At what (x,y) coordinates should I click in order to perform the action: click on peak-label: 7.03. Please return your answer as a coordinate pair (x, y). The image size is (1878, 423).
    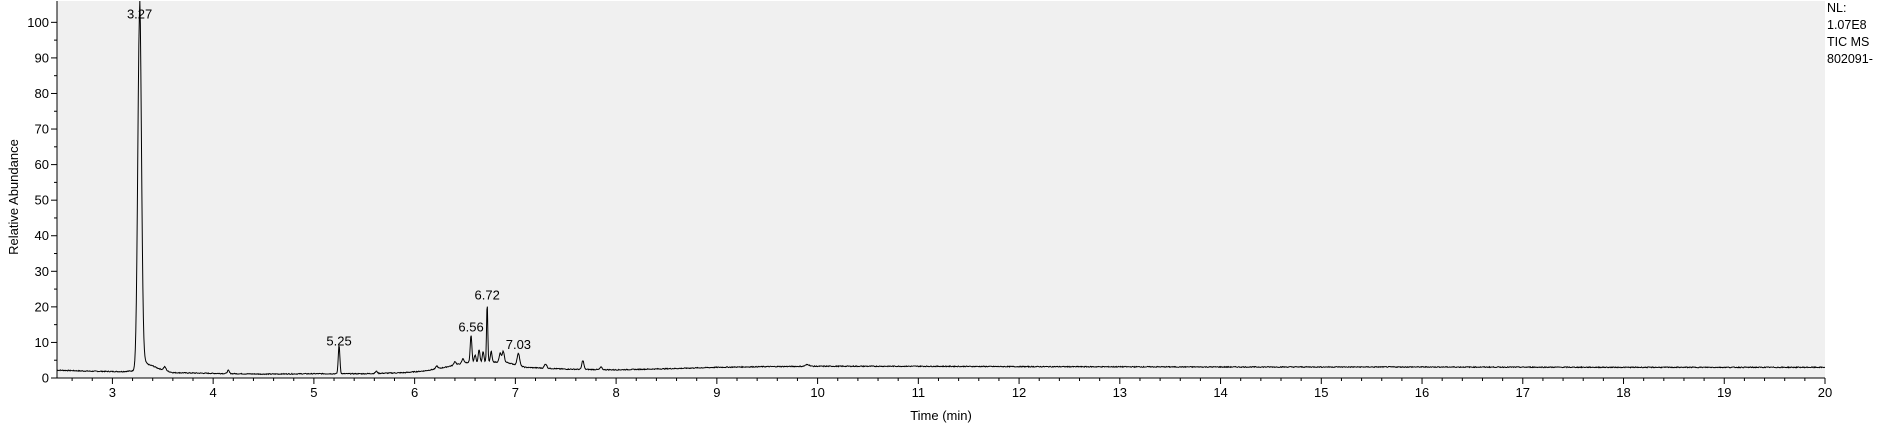
    Looking at the image, I should click on (518, 344).